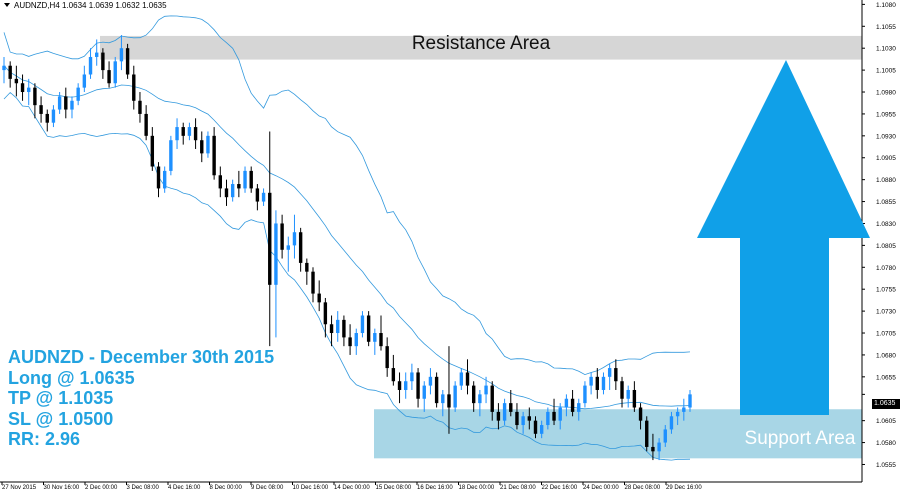  Describe the element at coordinates (783, 237) in the screenshot. I see `up-arrow-icon` at that location.